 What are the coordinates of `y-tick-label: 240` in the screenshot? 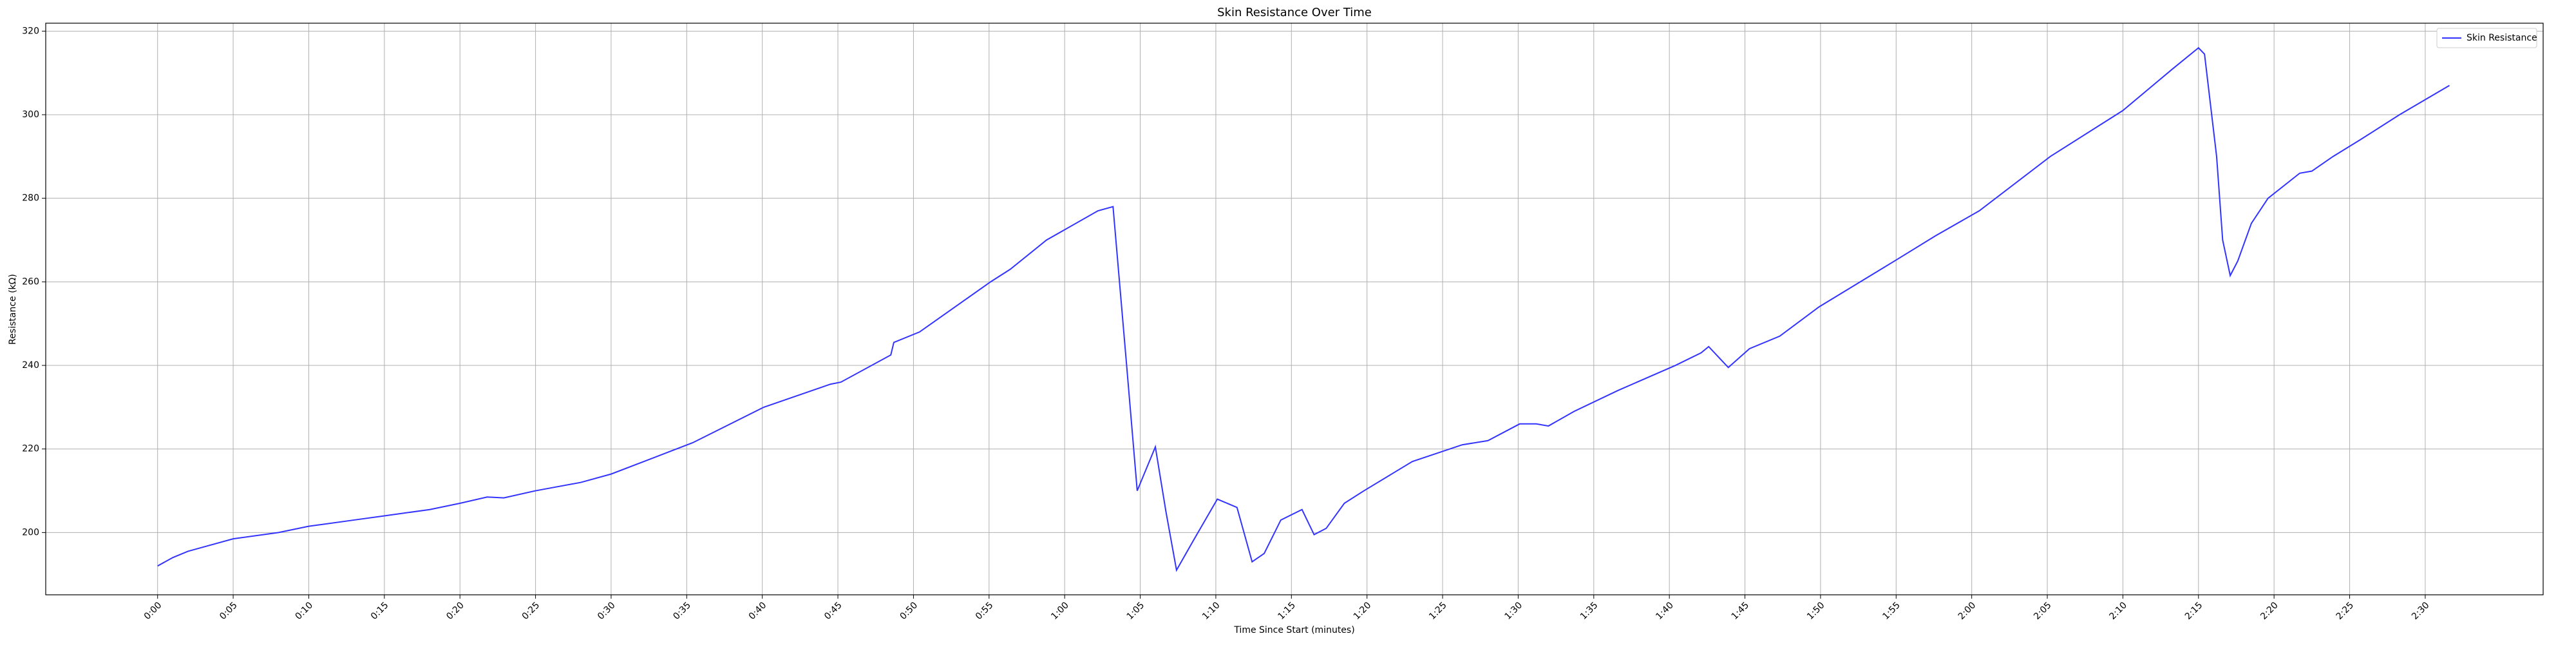 It's located at (30, 365).